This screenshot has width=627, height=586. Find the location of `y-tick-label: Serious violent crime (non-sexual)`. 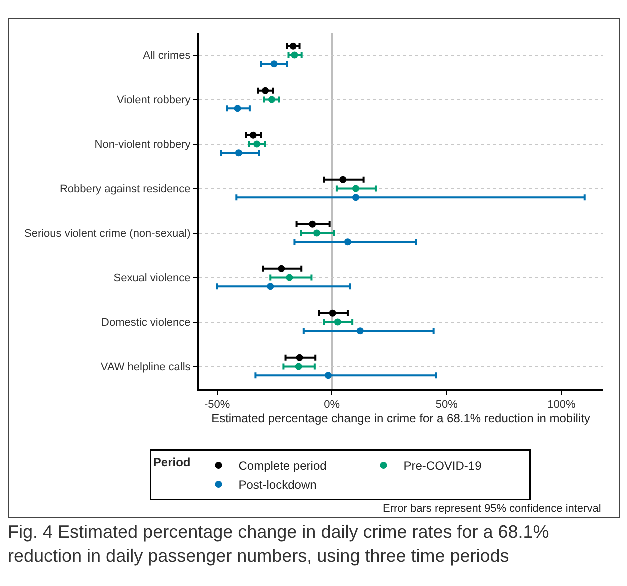

y-tick-label: Serious violent crime (non-sexual) is located at coordinates (107, 234).